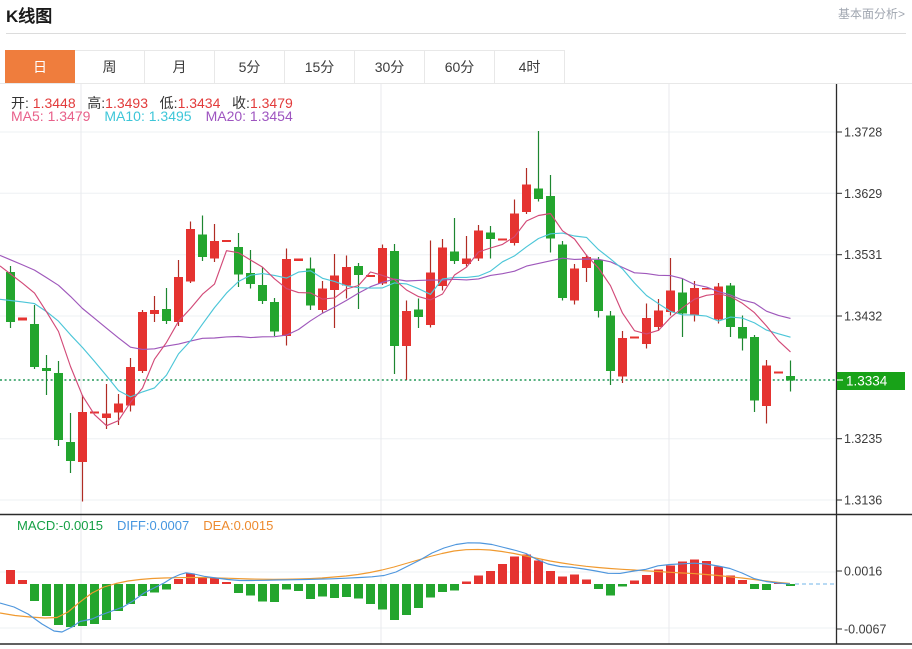 This screenshot has width=912, height=649. Describe the element at coordinates (867, 381) in the screenshot. I see `svg-text: 1.3334` at that location.